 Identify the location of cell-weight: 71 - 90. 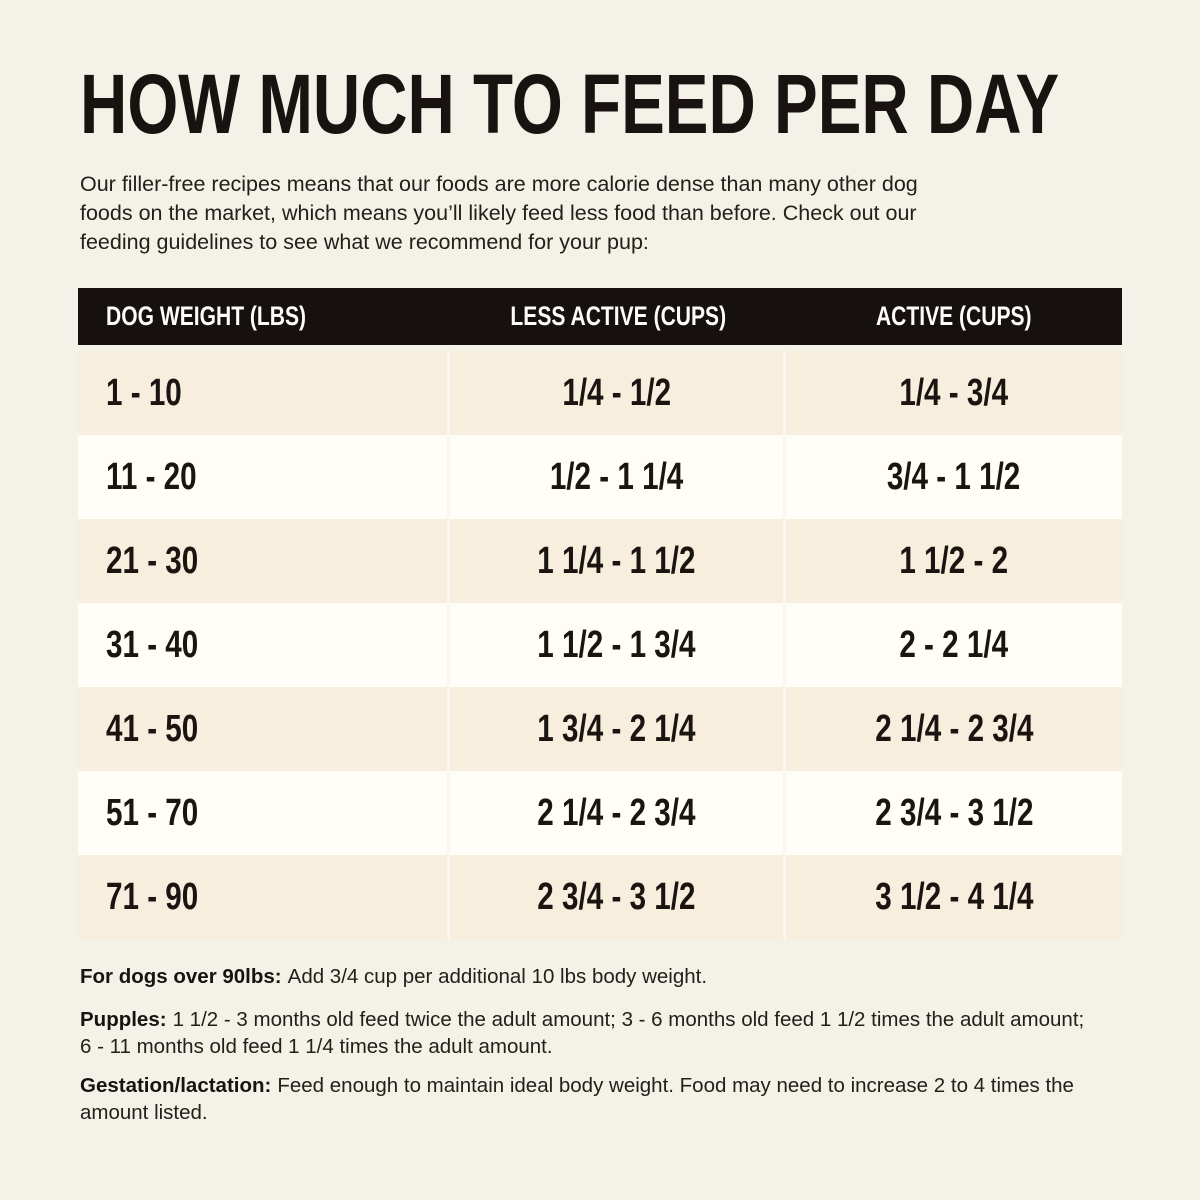
(264, 897).